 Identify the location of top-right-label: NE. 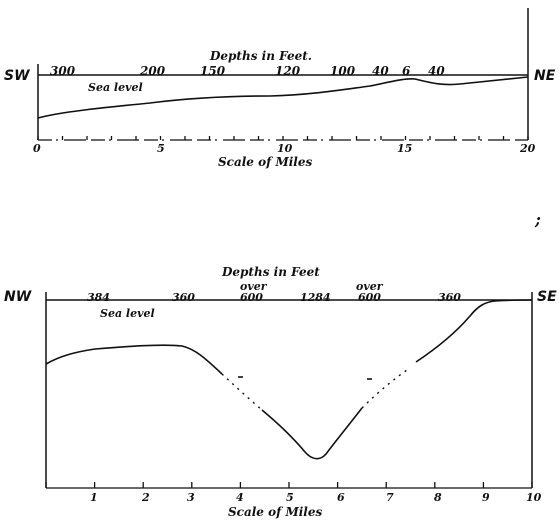
(545, 76).